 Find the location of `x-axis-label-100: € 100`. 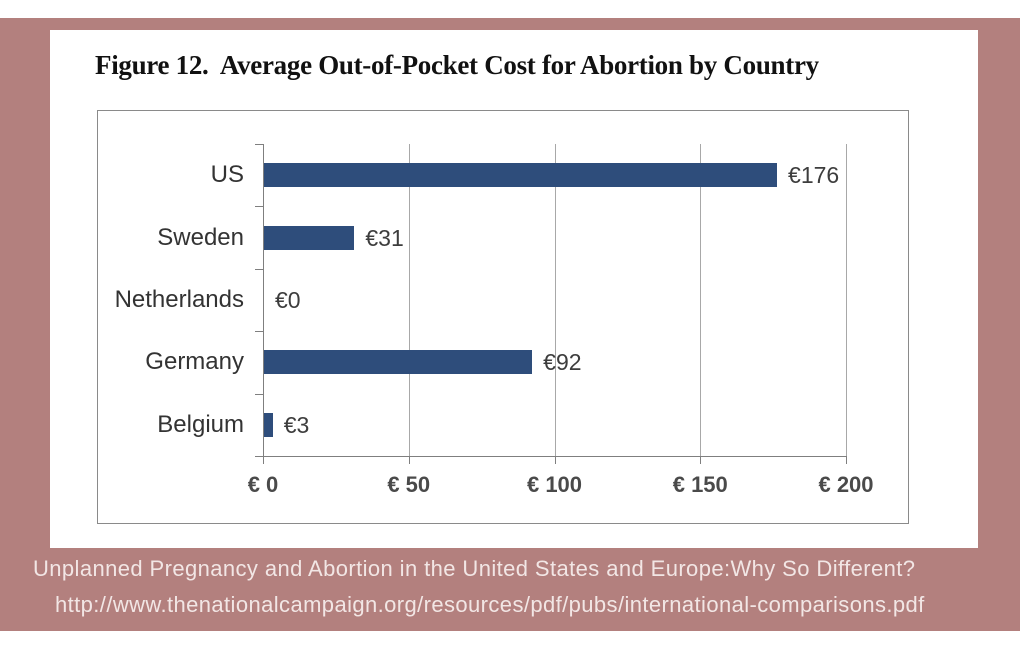

x-axis-label-100: € 100 is located at coordinates (554, 484).